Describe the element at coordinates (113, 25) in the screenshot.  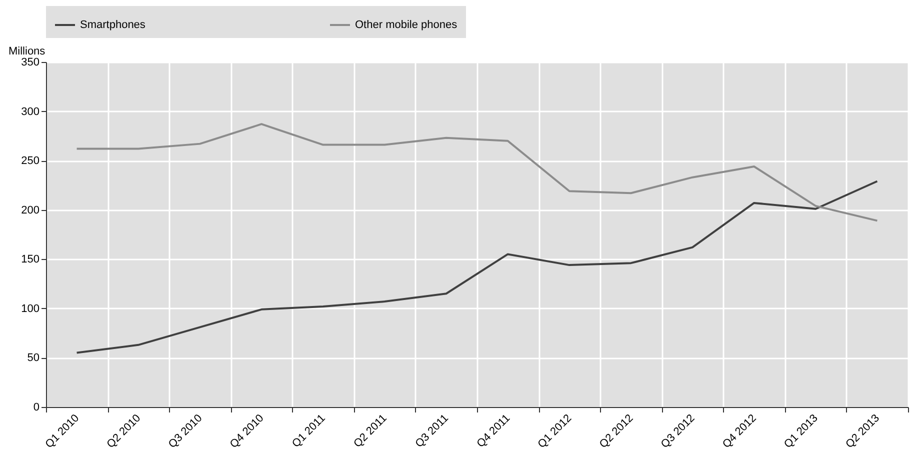
I see `legend-label: Smartphones` at that location.